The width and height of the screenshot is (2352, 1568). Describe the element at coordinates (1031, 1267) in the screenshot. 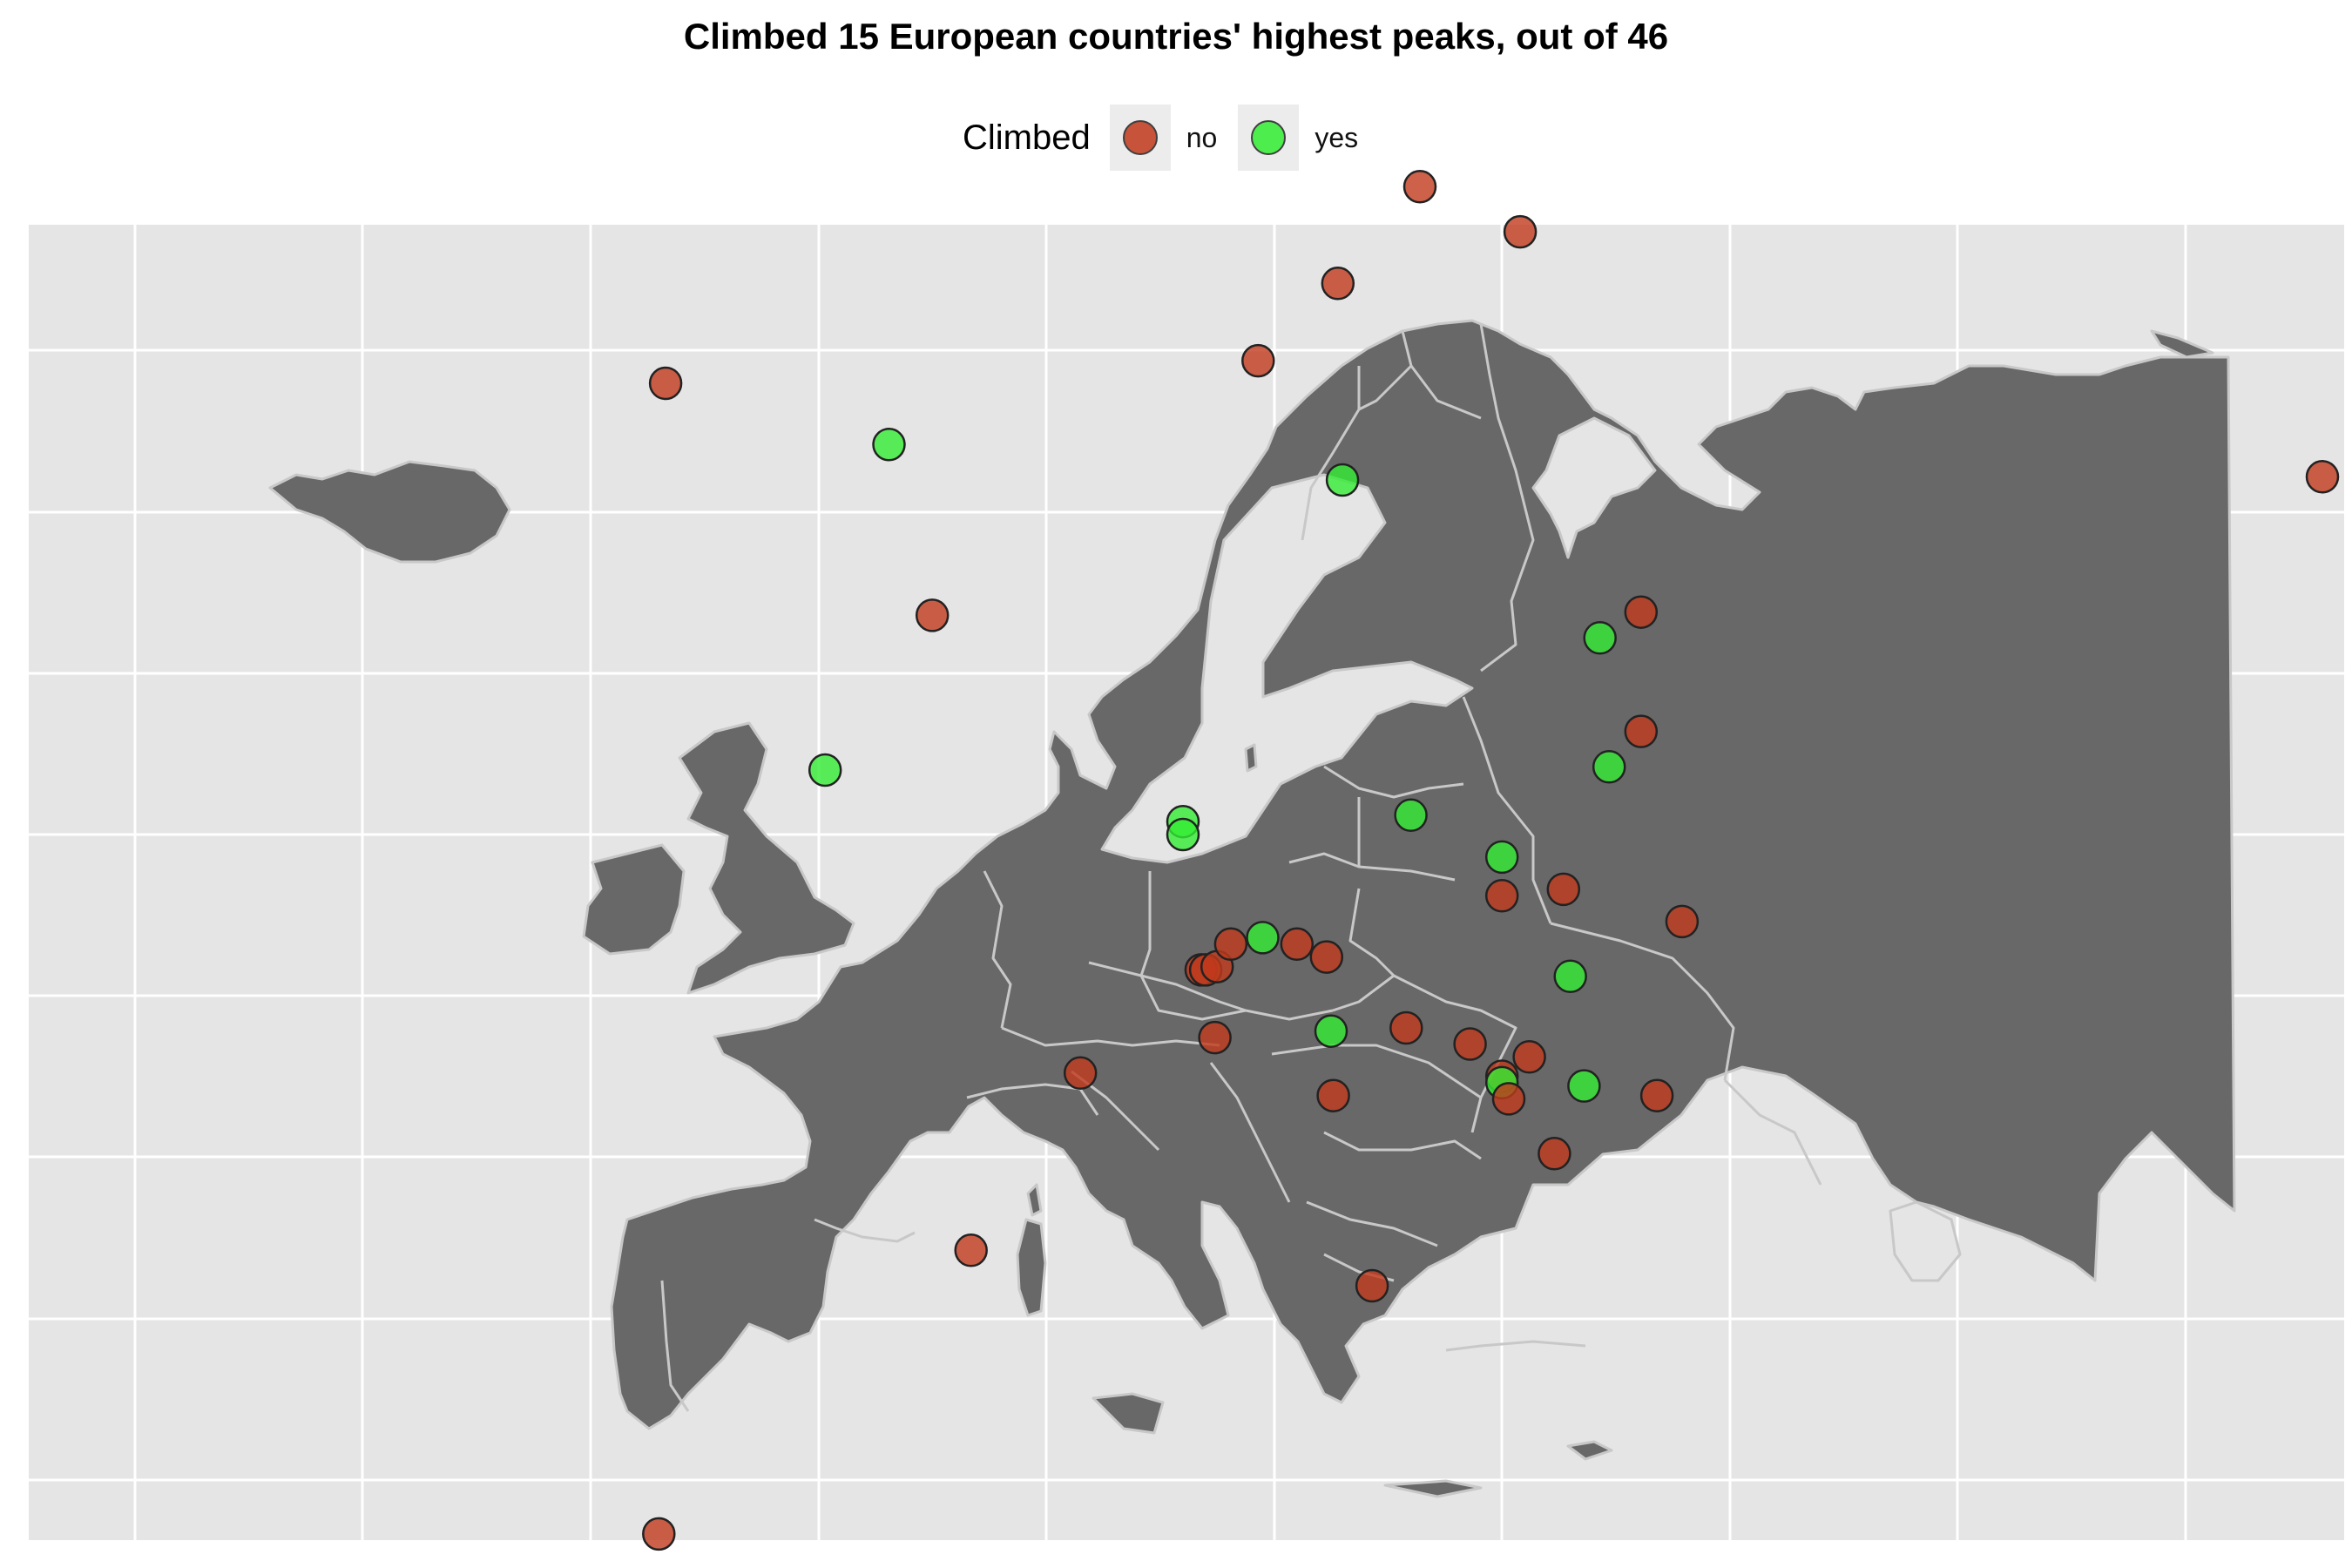

I see `sardinia` at that location.